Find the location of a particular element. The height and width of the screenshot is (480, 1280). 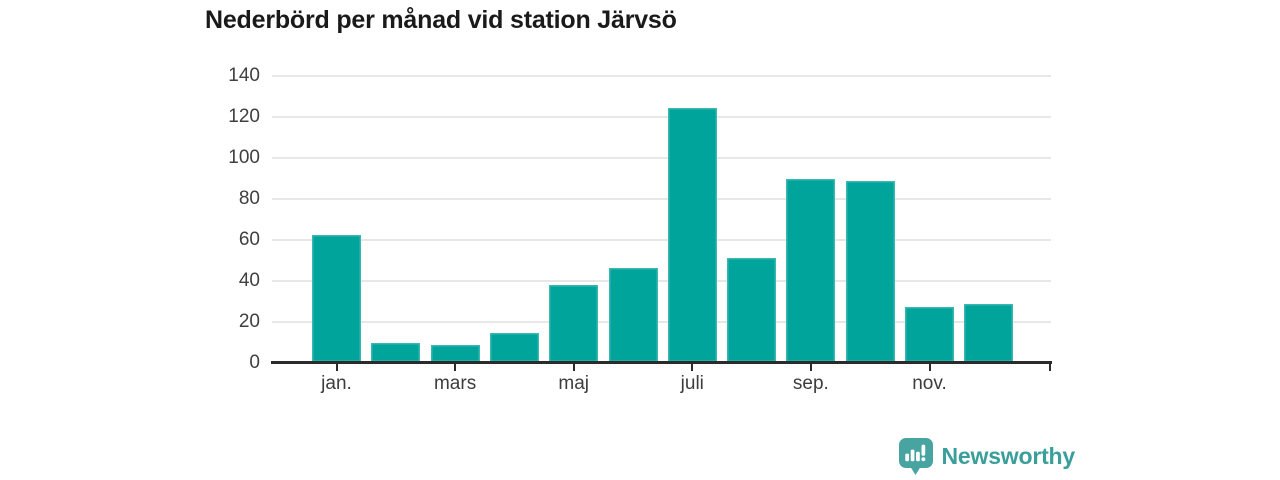

bar-aug is located at coordinates (752, 310).